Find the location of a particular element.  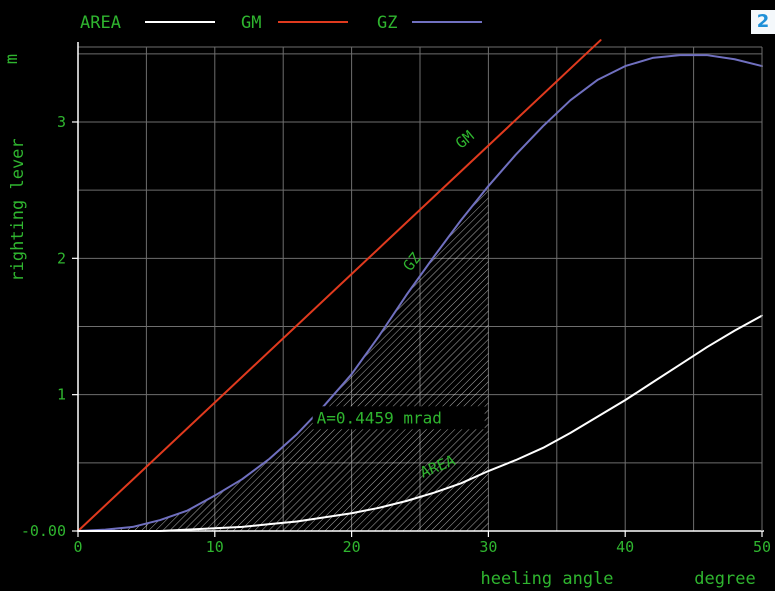

curve-label-gm: GM is located at coordinates (464, 139).